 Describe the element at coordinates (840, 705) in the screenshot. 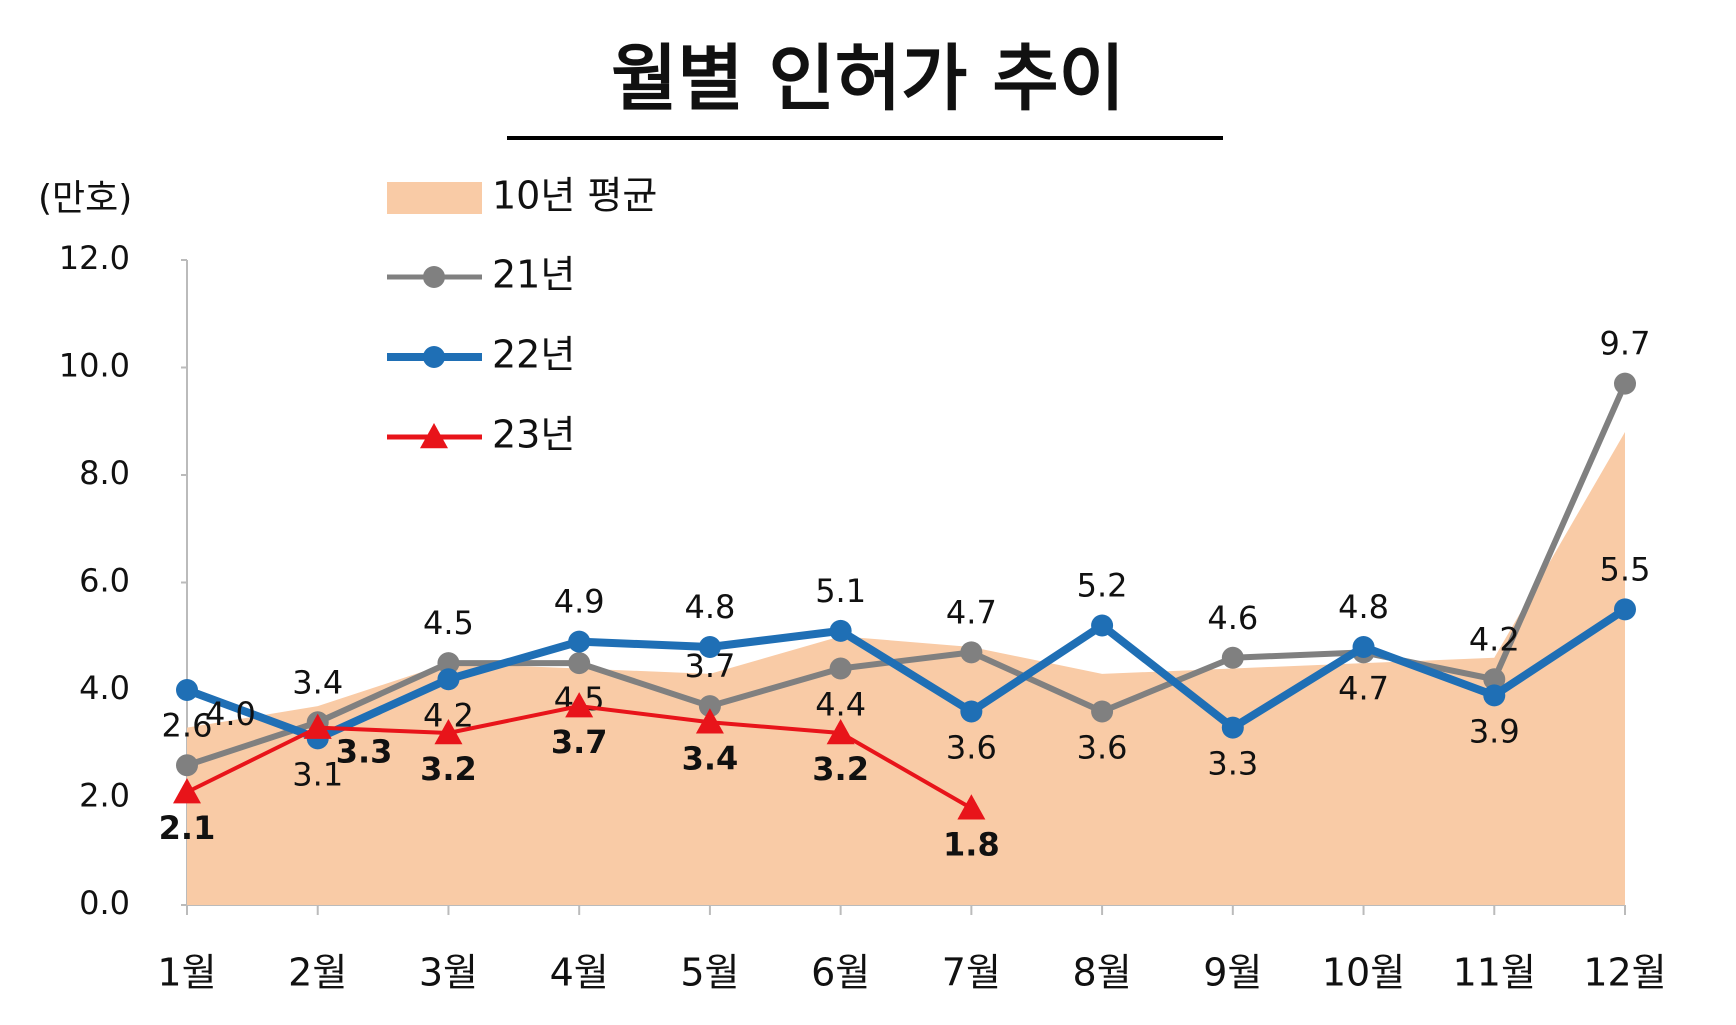

I see `data-label: 4.4` at that location.